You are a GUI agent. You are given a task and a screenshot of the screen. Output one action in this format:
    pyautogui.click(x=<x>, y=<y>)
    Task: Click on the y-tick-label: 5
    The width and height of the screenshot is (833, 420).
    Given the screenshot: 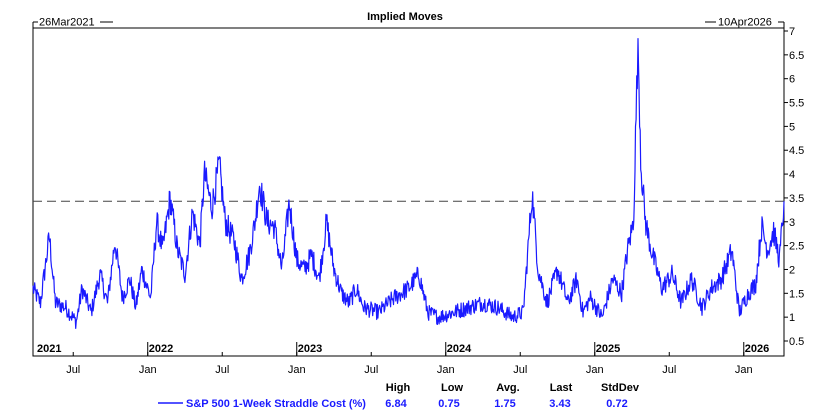 What is the action you would take?
    pyautogui.click(x=792, y=127)
    